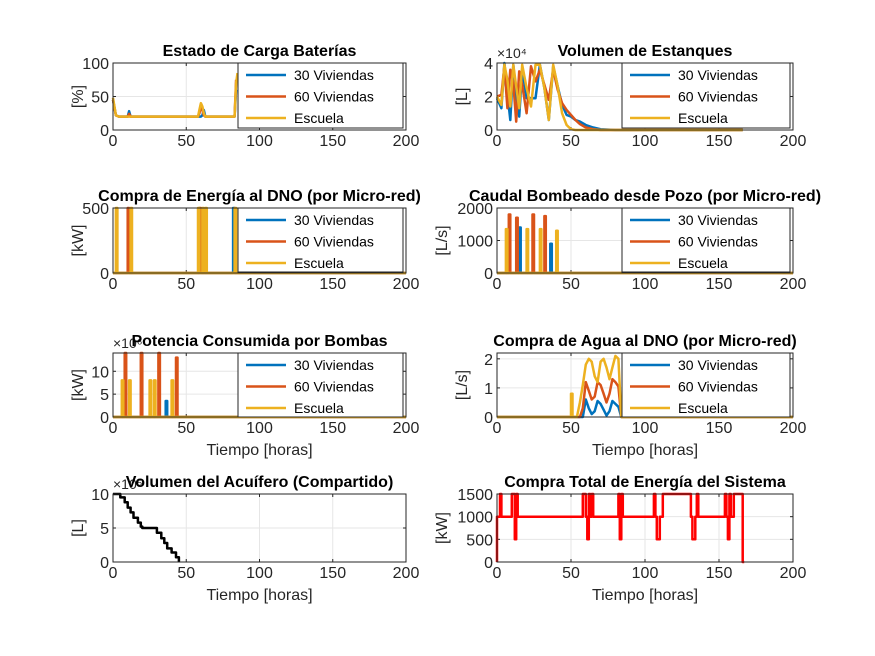 The height and width of the screenshot is (656, 875). Describe the element at coordinates (645, 408) in the screenshot. I see `series-line-30-viviendas` at that location.